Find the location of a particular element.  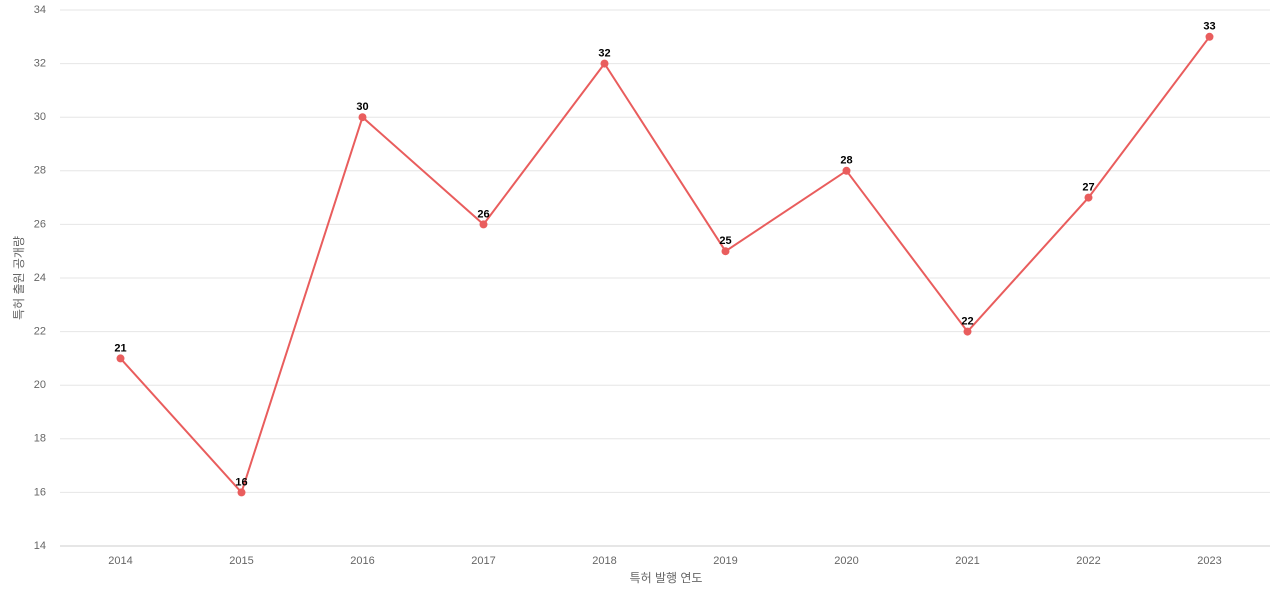

x-tick-label: 2019 is located at coordinates (725, 561).